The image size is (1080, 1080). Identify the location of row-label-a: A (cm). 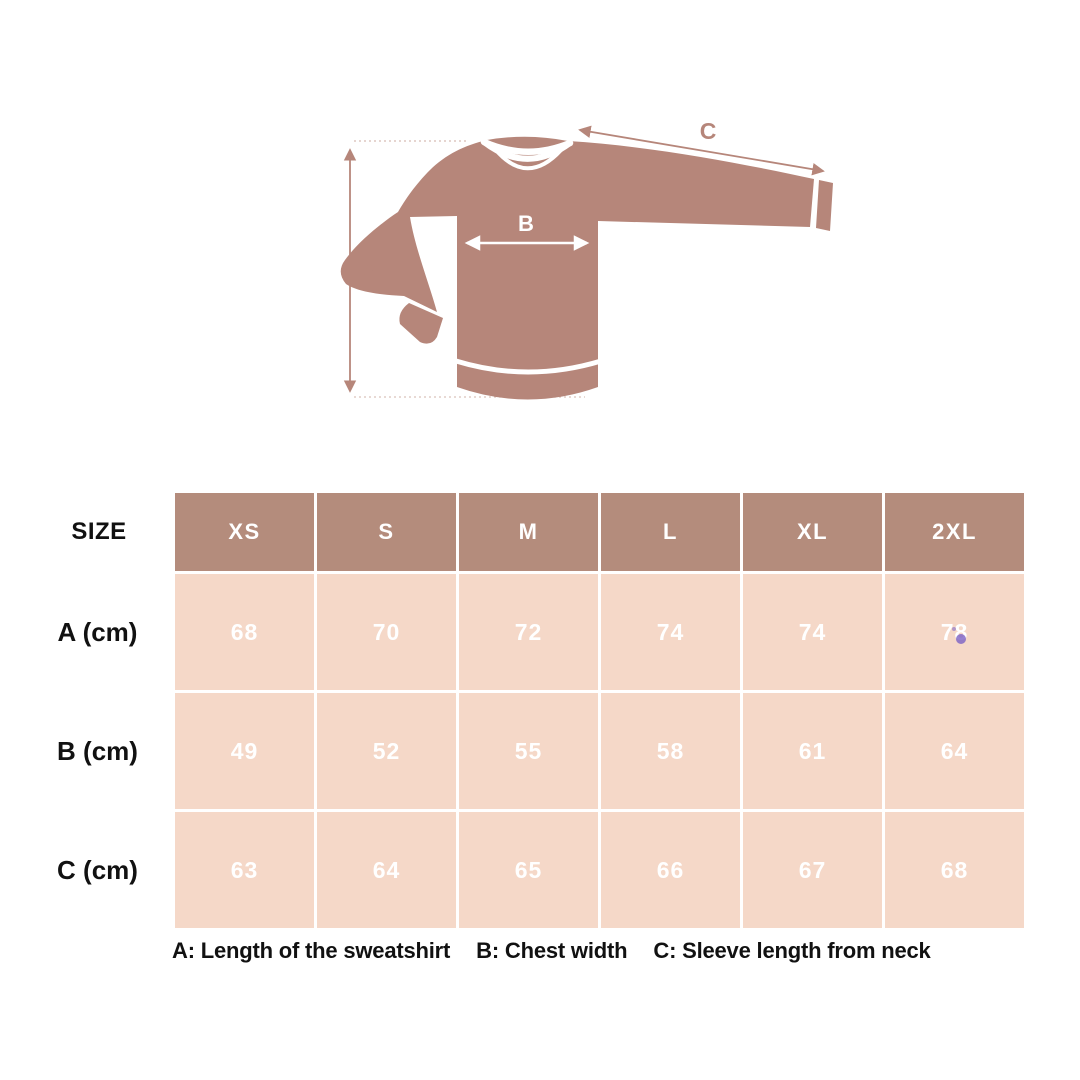
(97, 631).